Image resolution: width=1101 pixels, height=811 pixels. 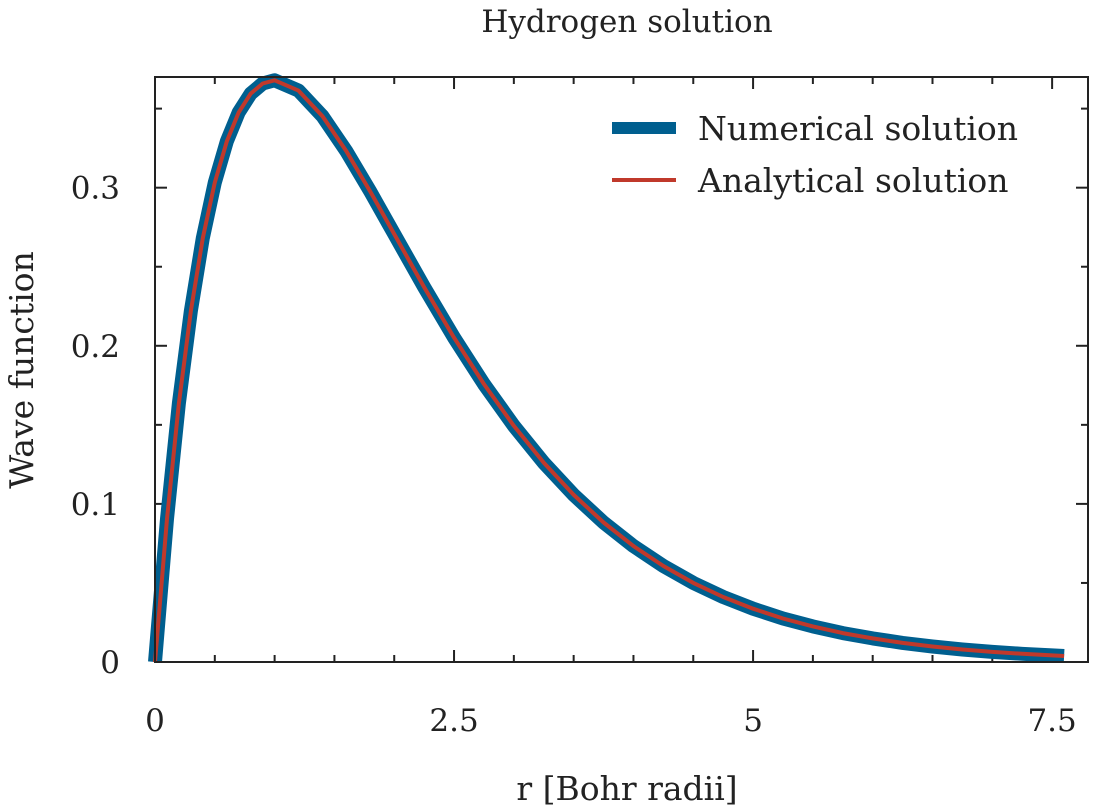 I want to click on legend-label-numerical: Numerical solution, so click(x=858, y=128).